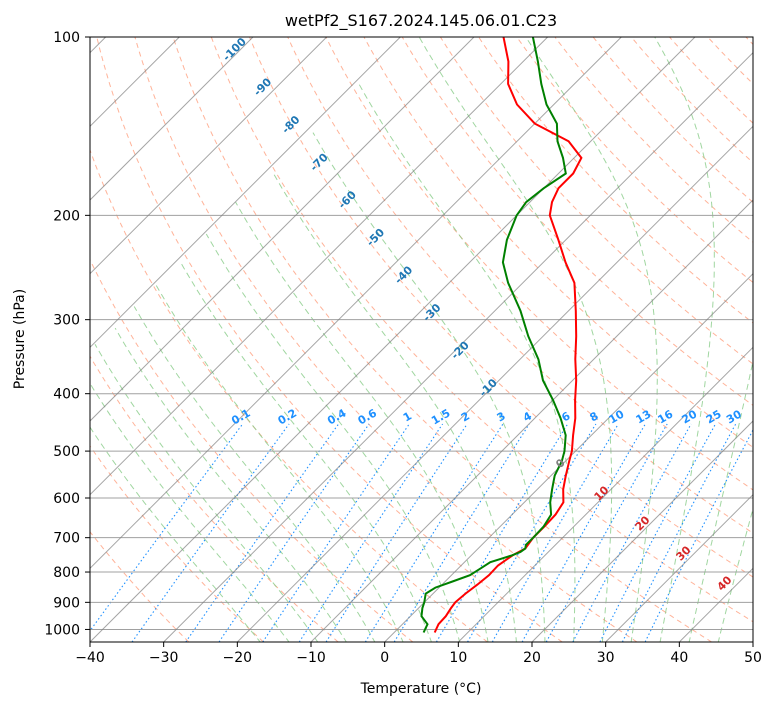 This screenshot has height=708, width=775. Describe the element at coordinates (617, 416) in the screenshot. I see `mixing-ratio-label: 10` at that location.